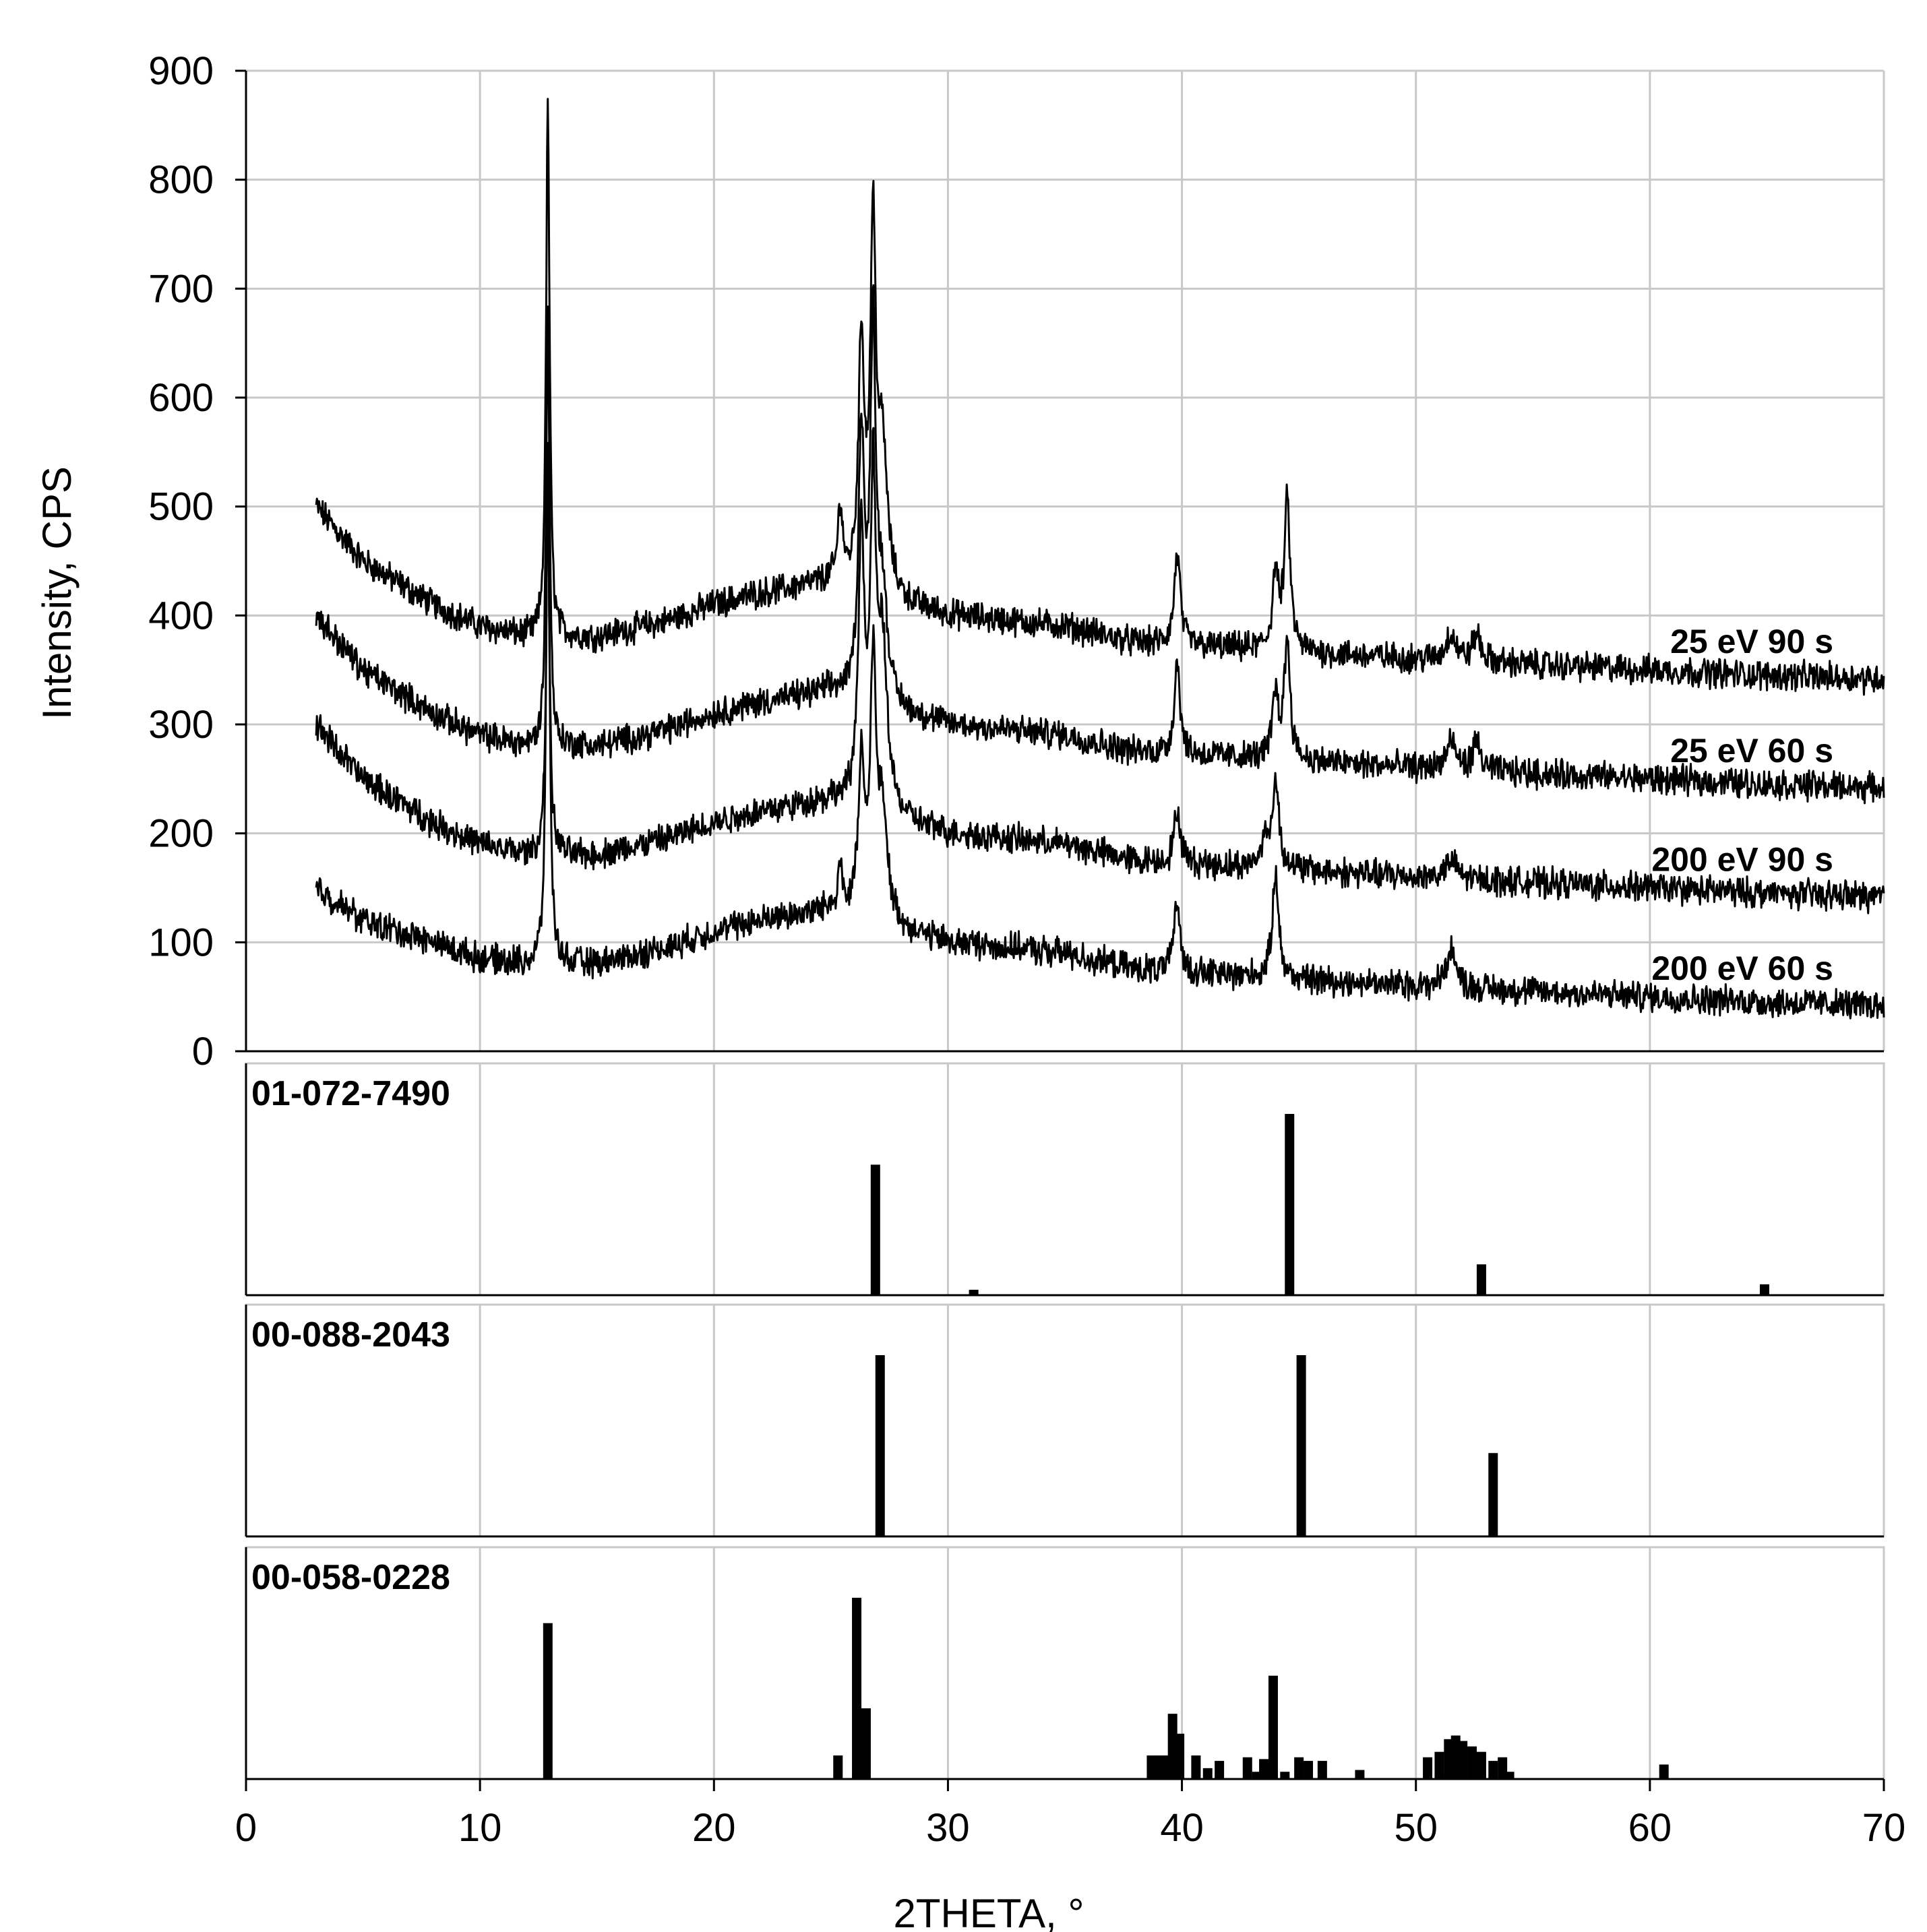 This screenshot has width=1927, height=1932. Describe the element at coordinates (181, 507) in the screenshot. I see `y-tick-label: 500` at that location.